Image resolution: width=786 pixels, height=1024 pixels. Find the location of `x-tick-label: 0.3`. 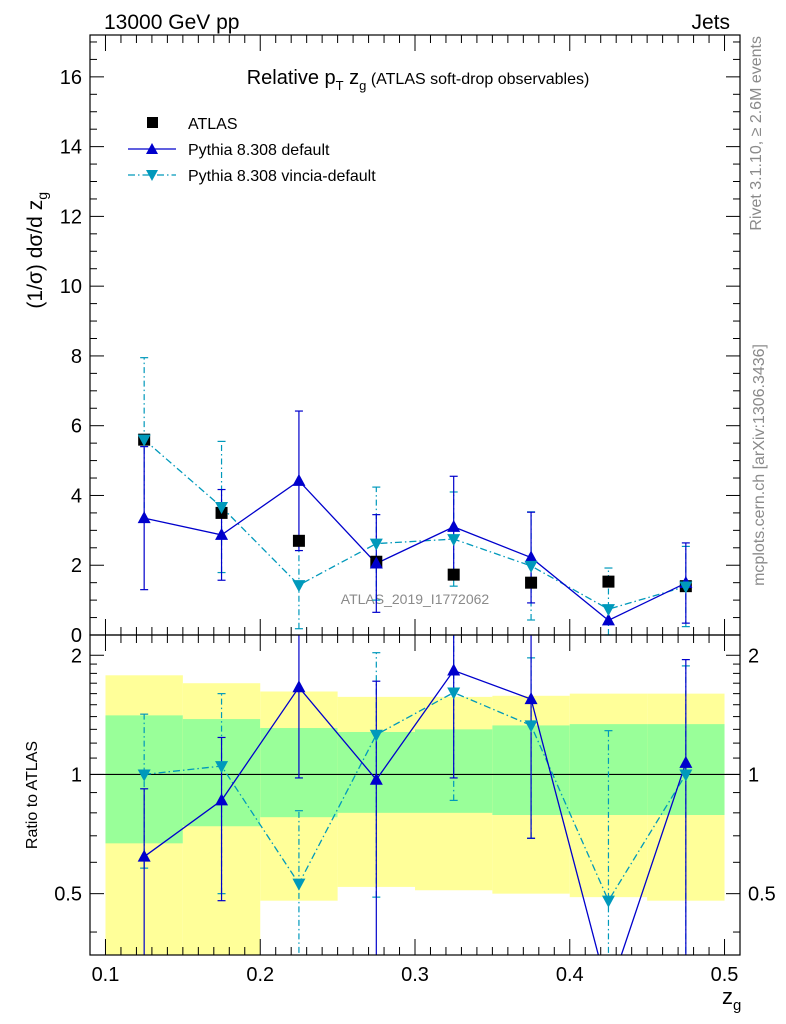

x-tick-label: 0.3 is located at coordinates (415, 975).